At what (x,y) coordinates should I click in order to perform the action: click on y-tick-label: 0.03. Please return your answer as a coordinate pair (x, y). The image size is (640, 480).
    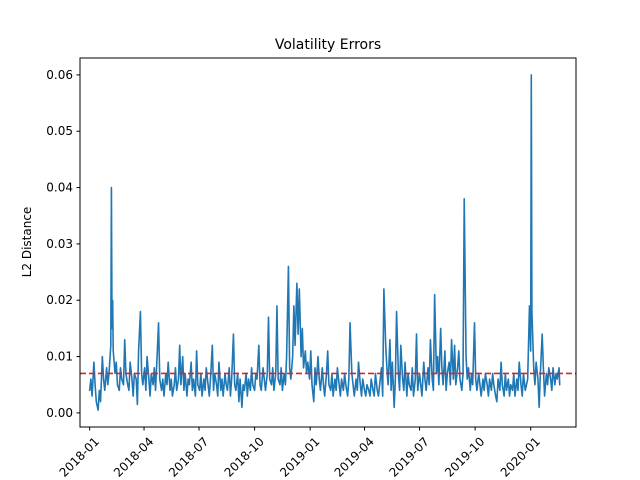
    Looking at the image, I should click on (59, 244).